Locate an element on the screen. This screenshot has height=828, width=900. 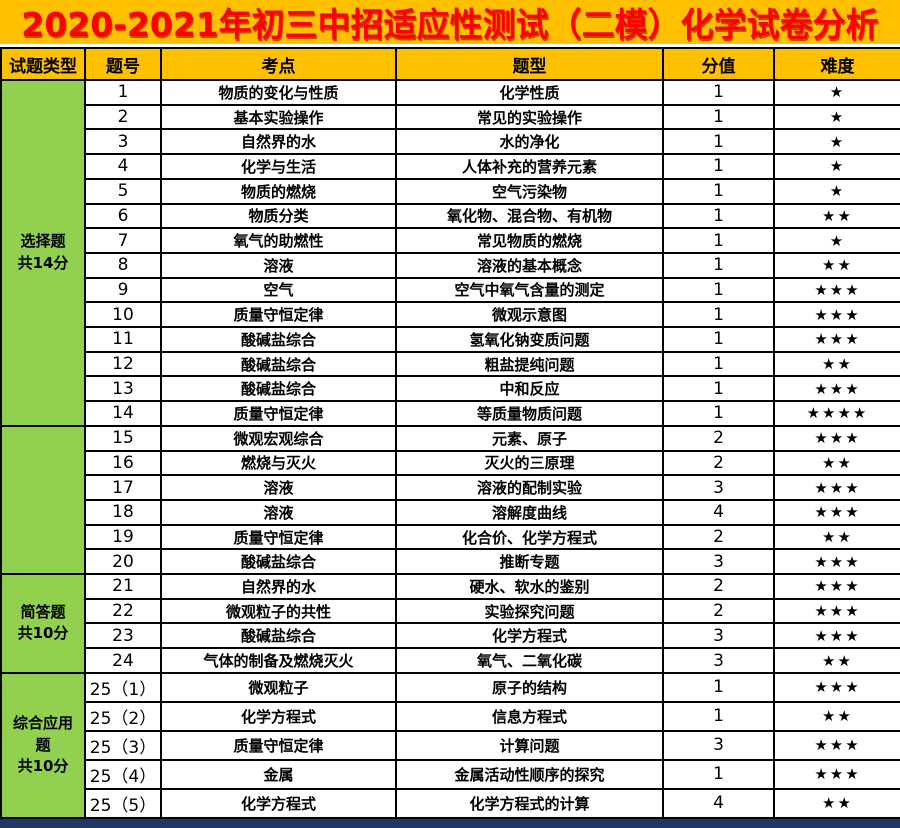
question-category-cell: 选择题 共14分 is located at coordinates (43, 253).